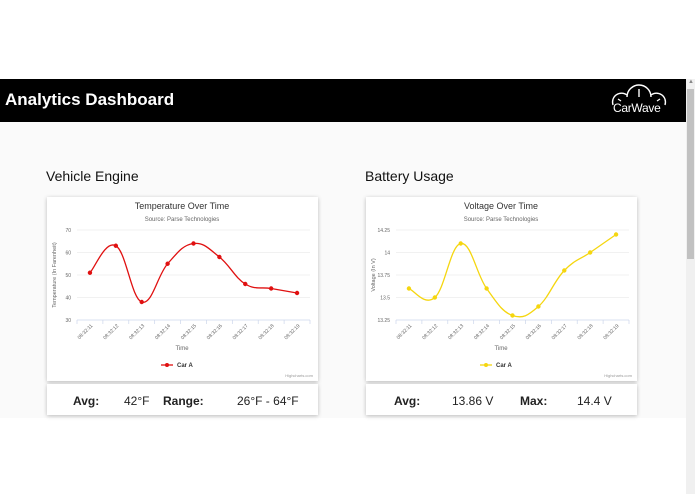  I want to click on vertical-scrollbar: ▲, so click(690, 286).